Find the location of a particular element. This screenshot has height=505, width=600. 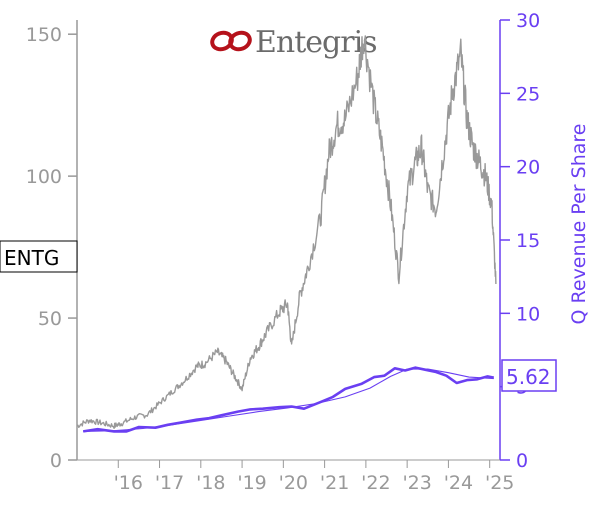

series-line-revenue is located at coordinates (289, 399).